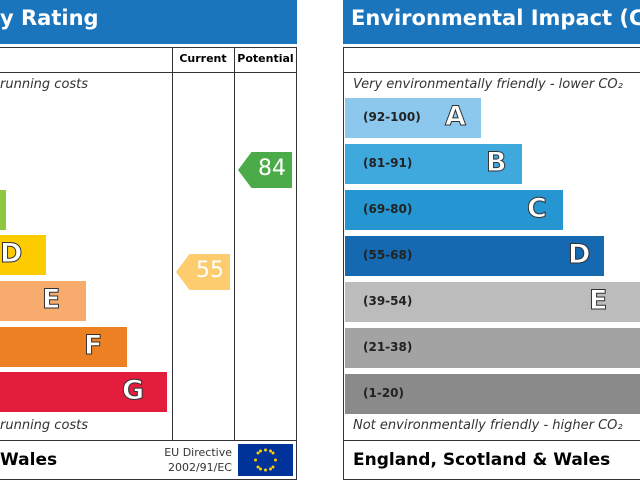  What do you see at coordinates (93, 346) in the screenshot?
I see `band-letter: F` at bounding box center [93, 346].